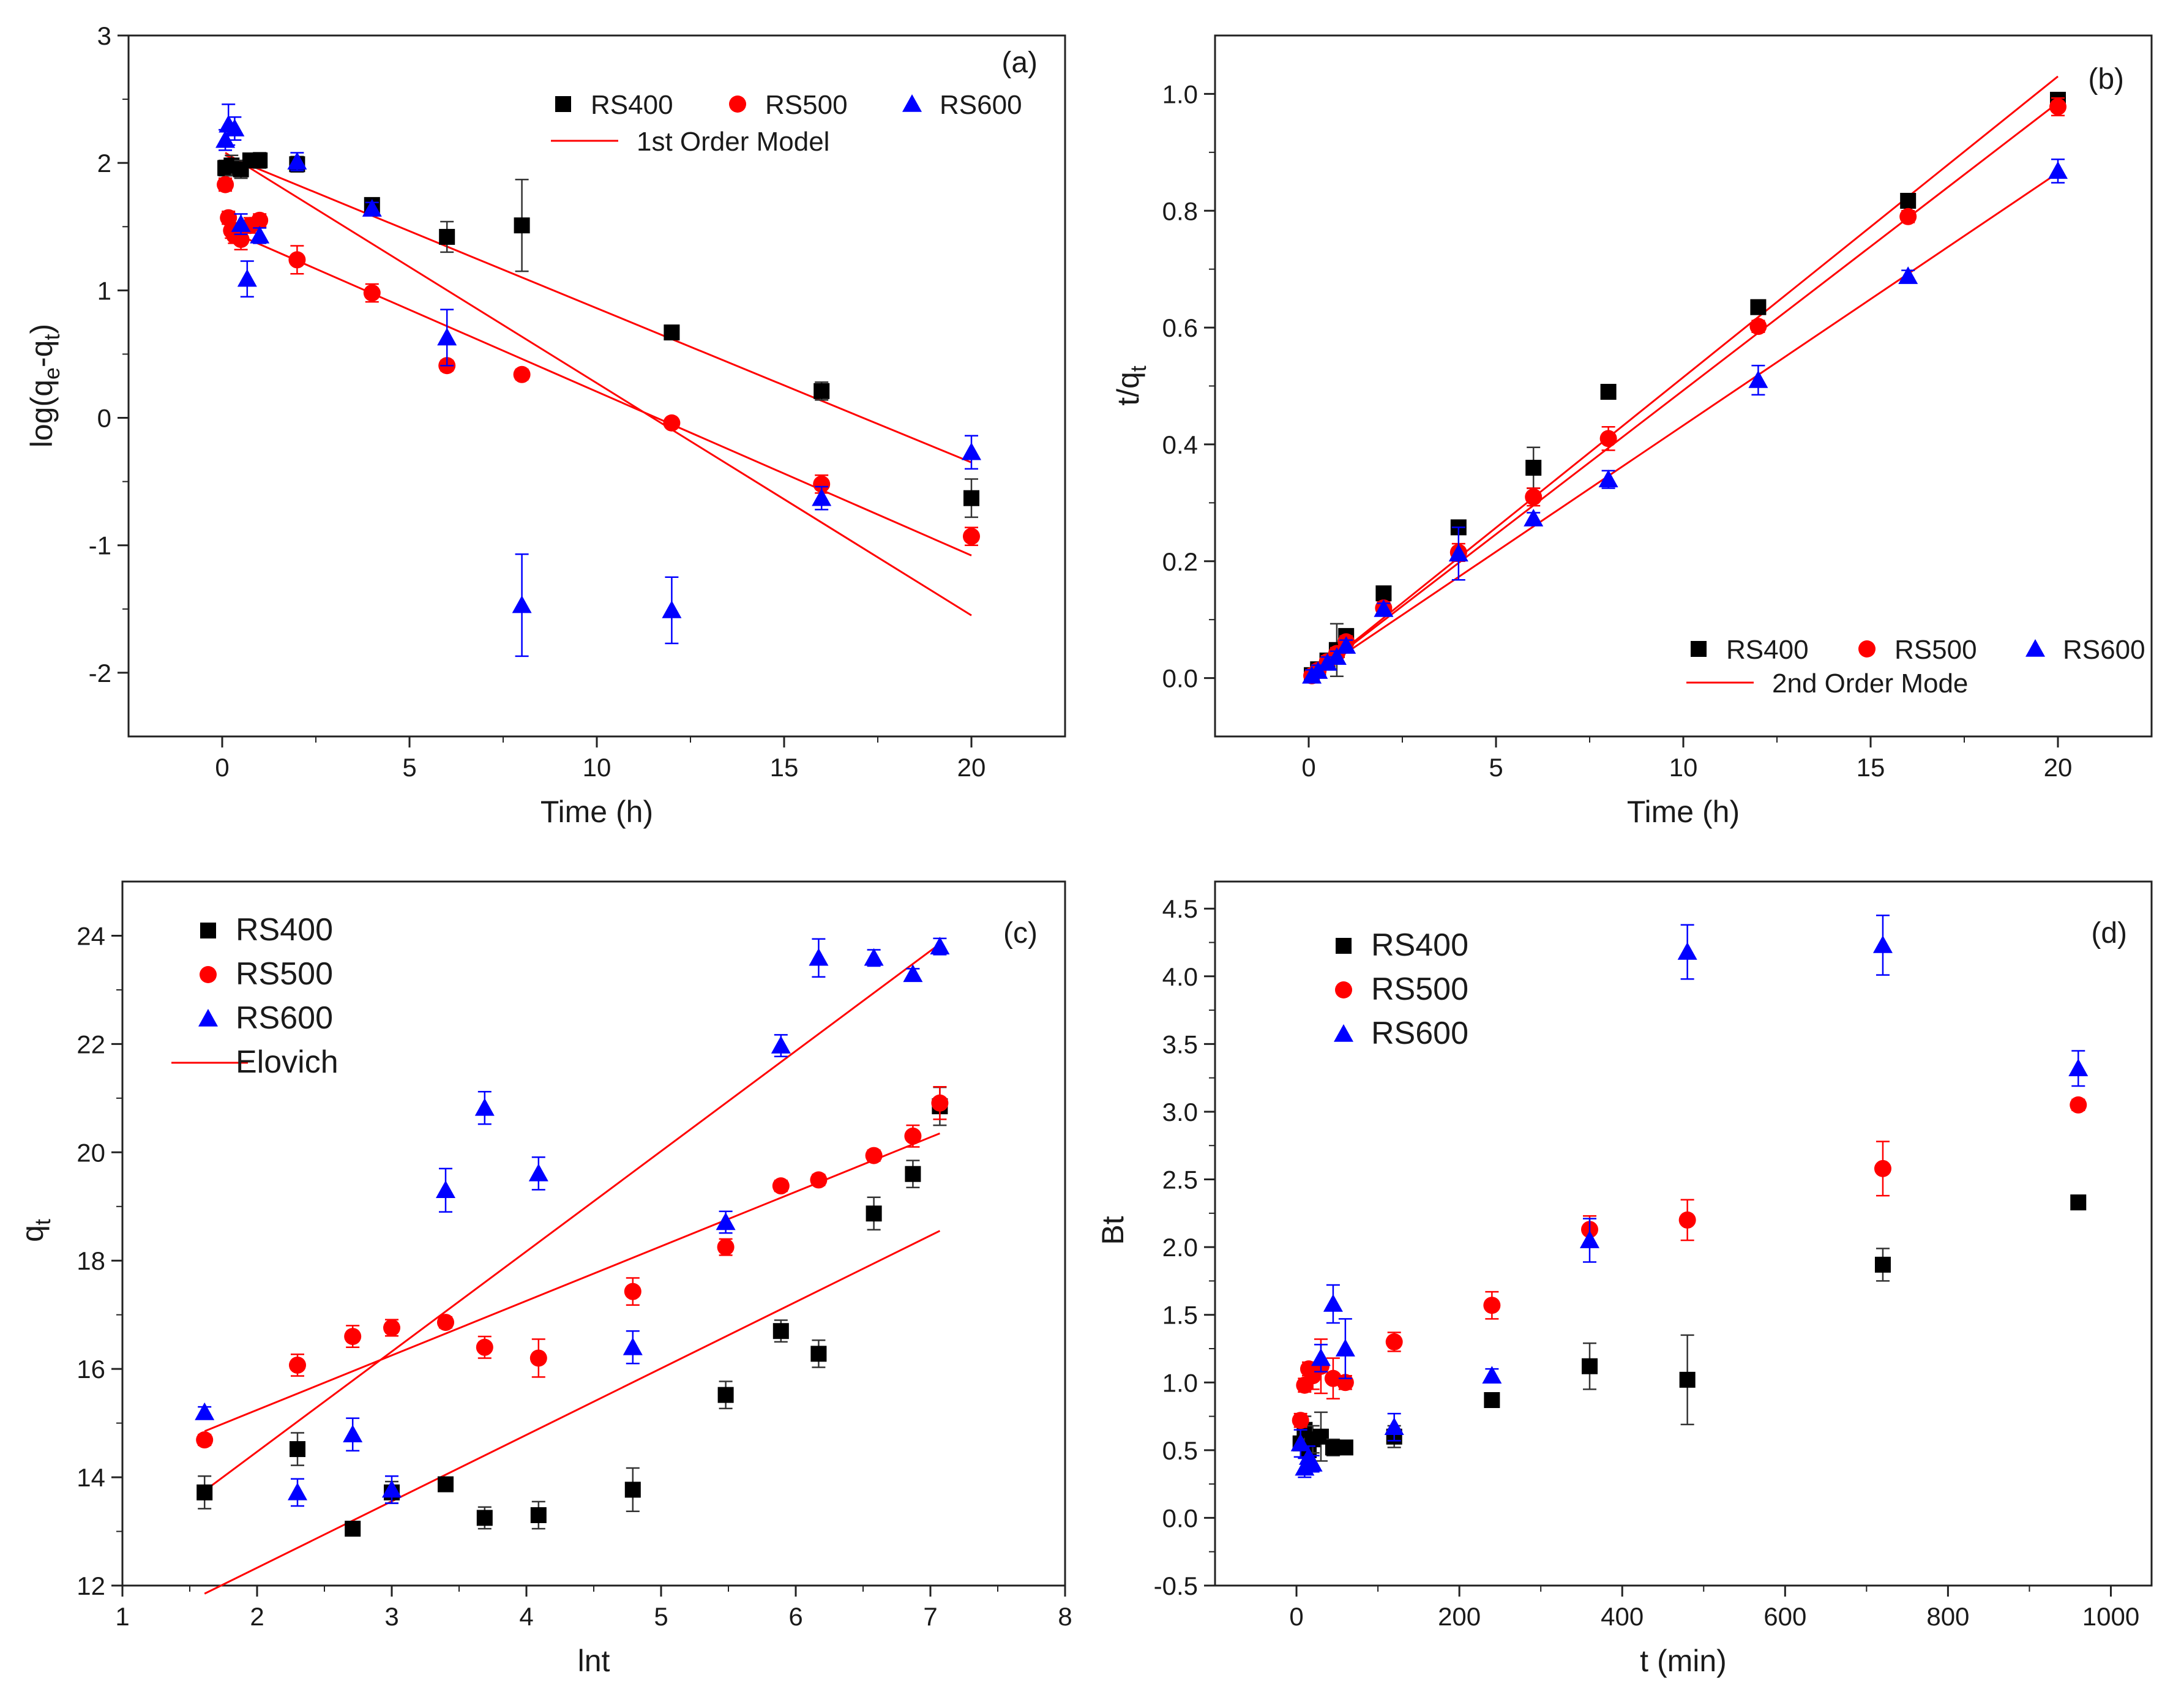 This screenshot has height=1708, width=2173. Describe the element at coordinates (1180, 1382) in the screenshot. I see `y-tick-label: 1.0` at that location.